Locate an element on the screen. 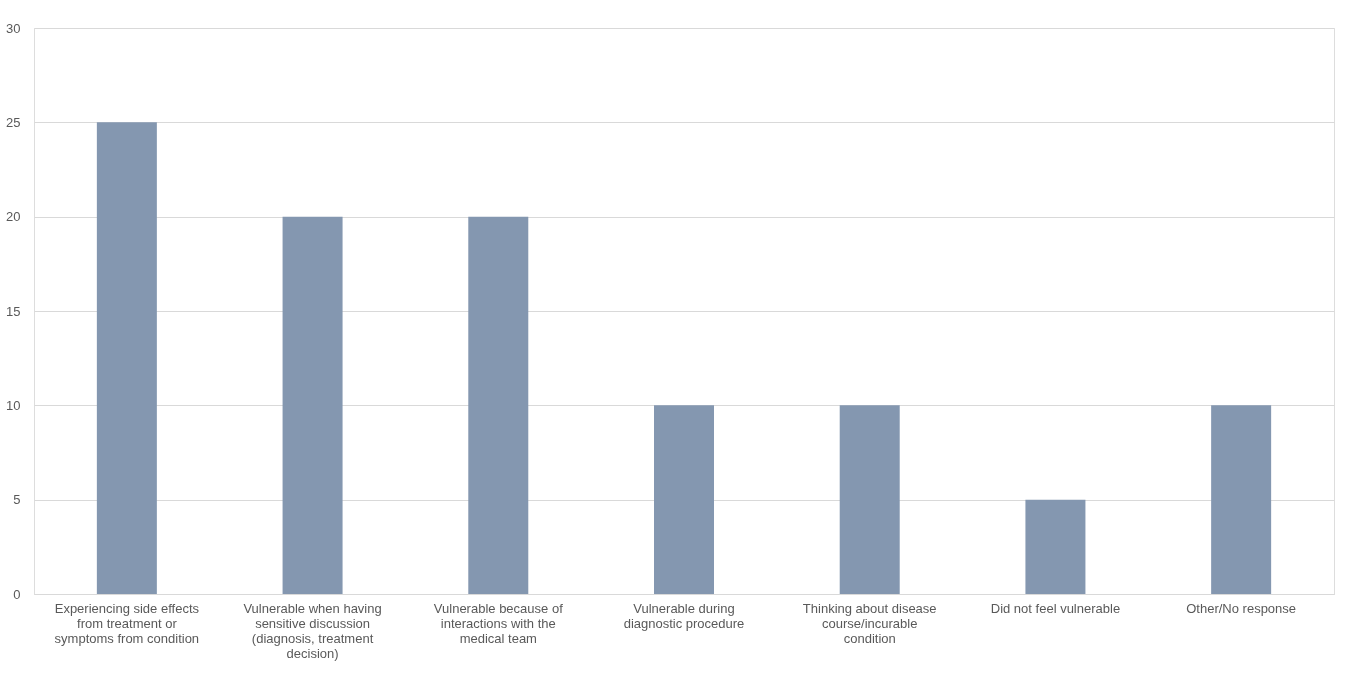  x-tick-label: Other/No response is located at coordinates (1241, 608).